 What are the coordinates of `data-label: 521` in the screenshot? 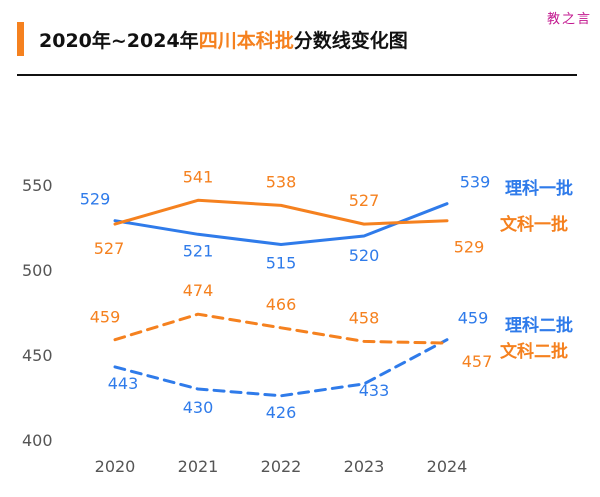 It's located at (198, 250).